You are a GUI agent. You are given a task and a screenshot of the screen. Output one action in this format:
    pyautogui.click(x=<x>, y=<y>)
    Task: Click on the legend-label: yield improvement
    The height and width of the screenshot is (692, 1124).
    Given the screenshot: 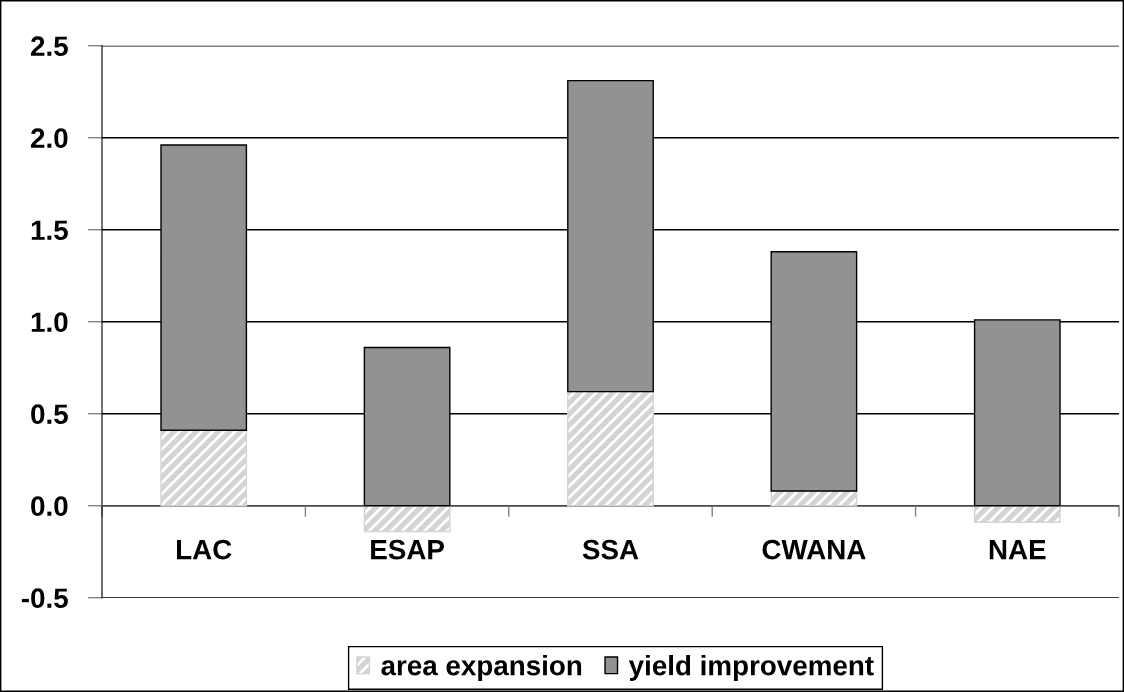 What is the action you would take?
    pyautogui.click(x=751, y=668)
    